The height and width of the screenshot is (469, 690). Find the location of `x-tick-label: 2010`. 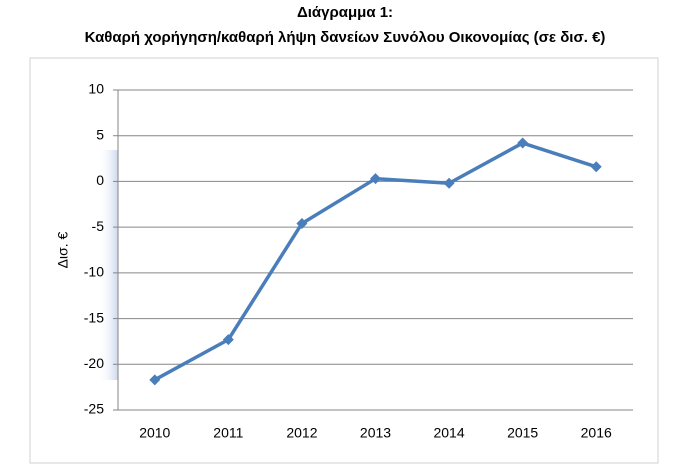

x-tick-label: 2010 is located at coordinates (154, 433).